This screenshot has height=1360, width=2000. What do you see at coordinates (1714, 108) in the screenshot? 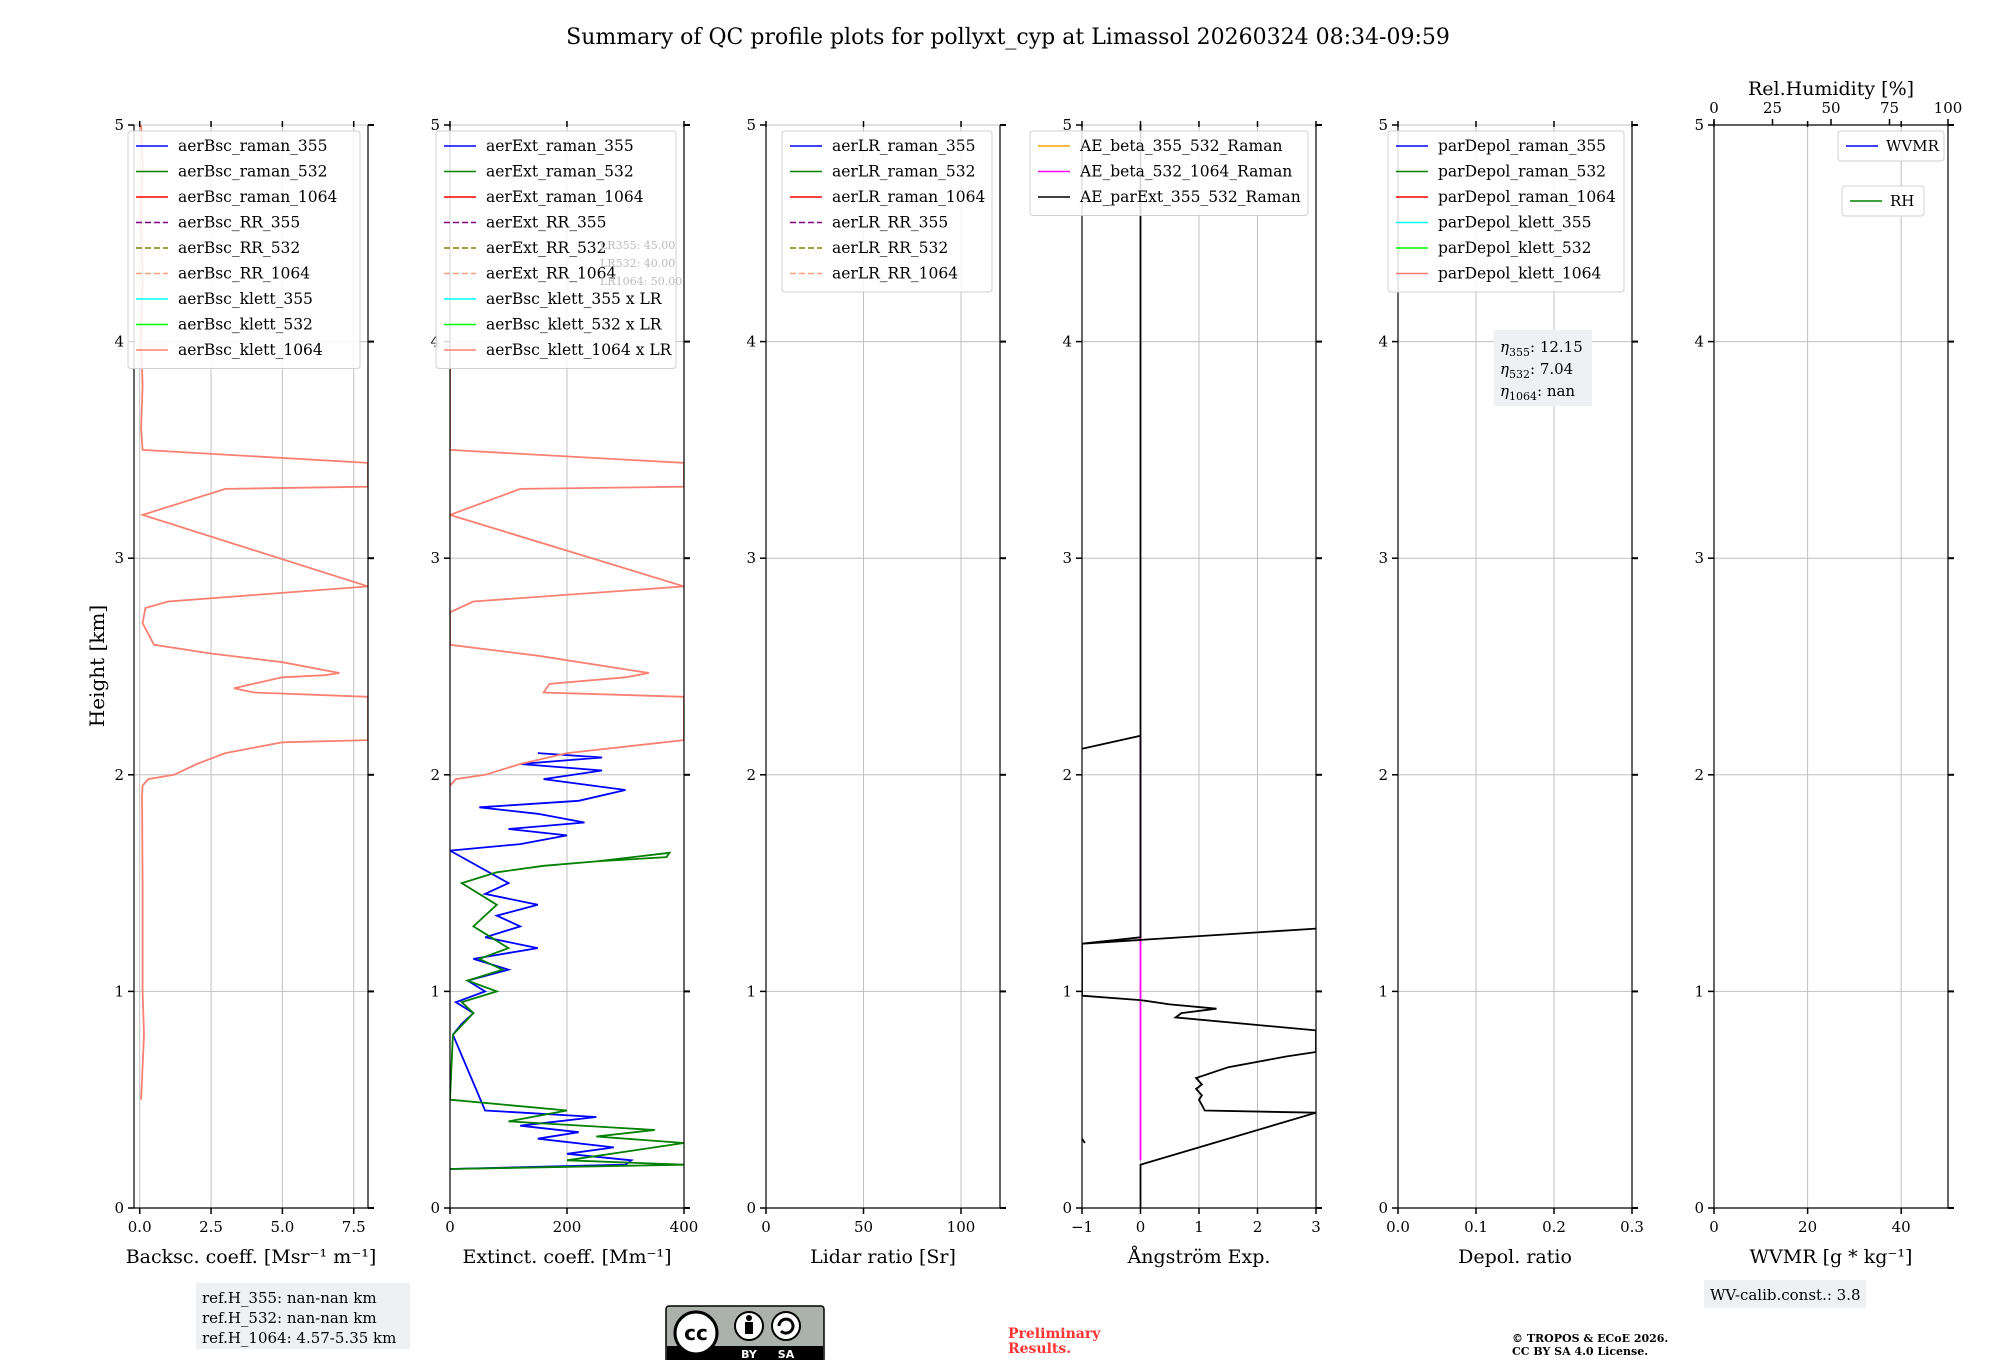
I see `top-tick-label: 0` at bounding box center [1714, 108].